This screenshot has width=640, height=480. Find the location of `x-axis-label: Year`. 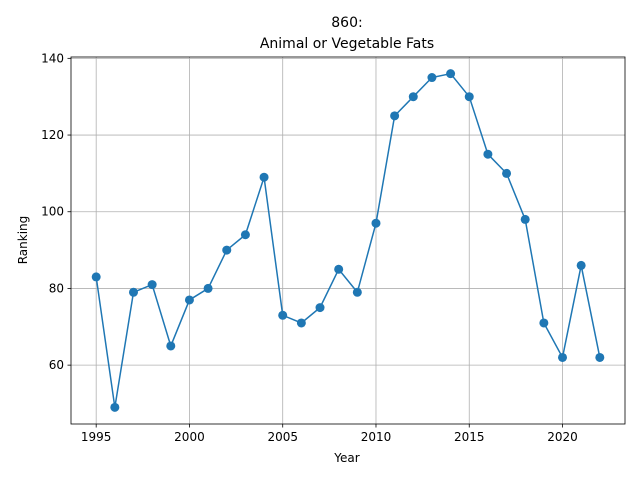

x-axis-label: Year is located at coordinates (346, 458).